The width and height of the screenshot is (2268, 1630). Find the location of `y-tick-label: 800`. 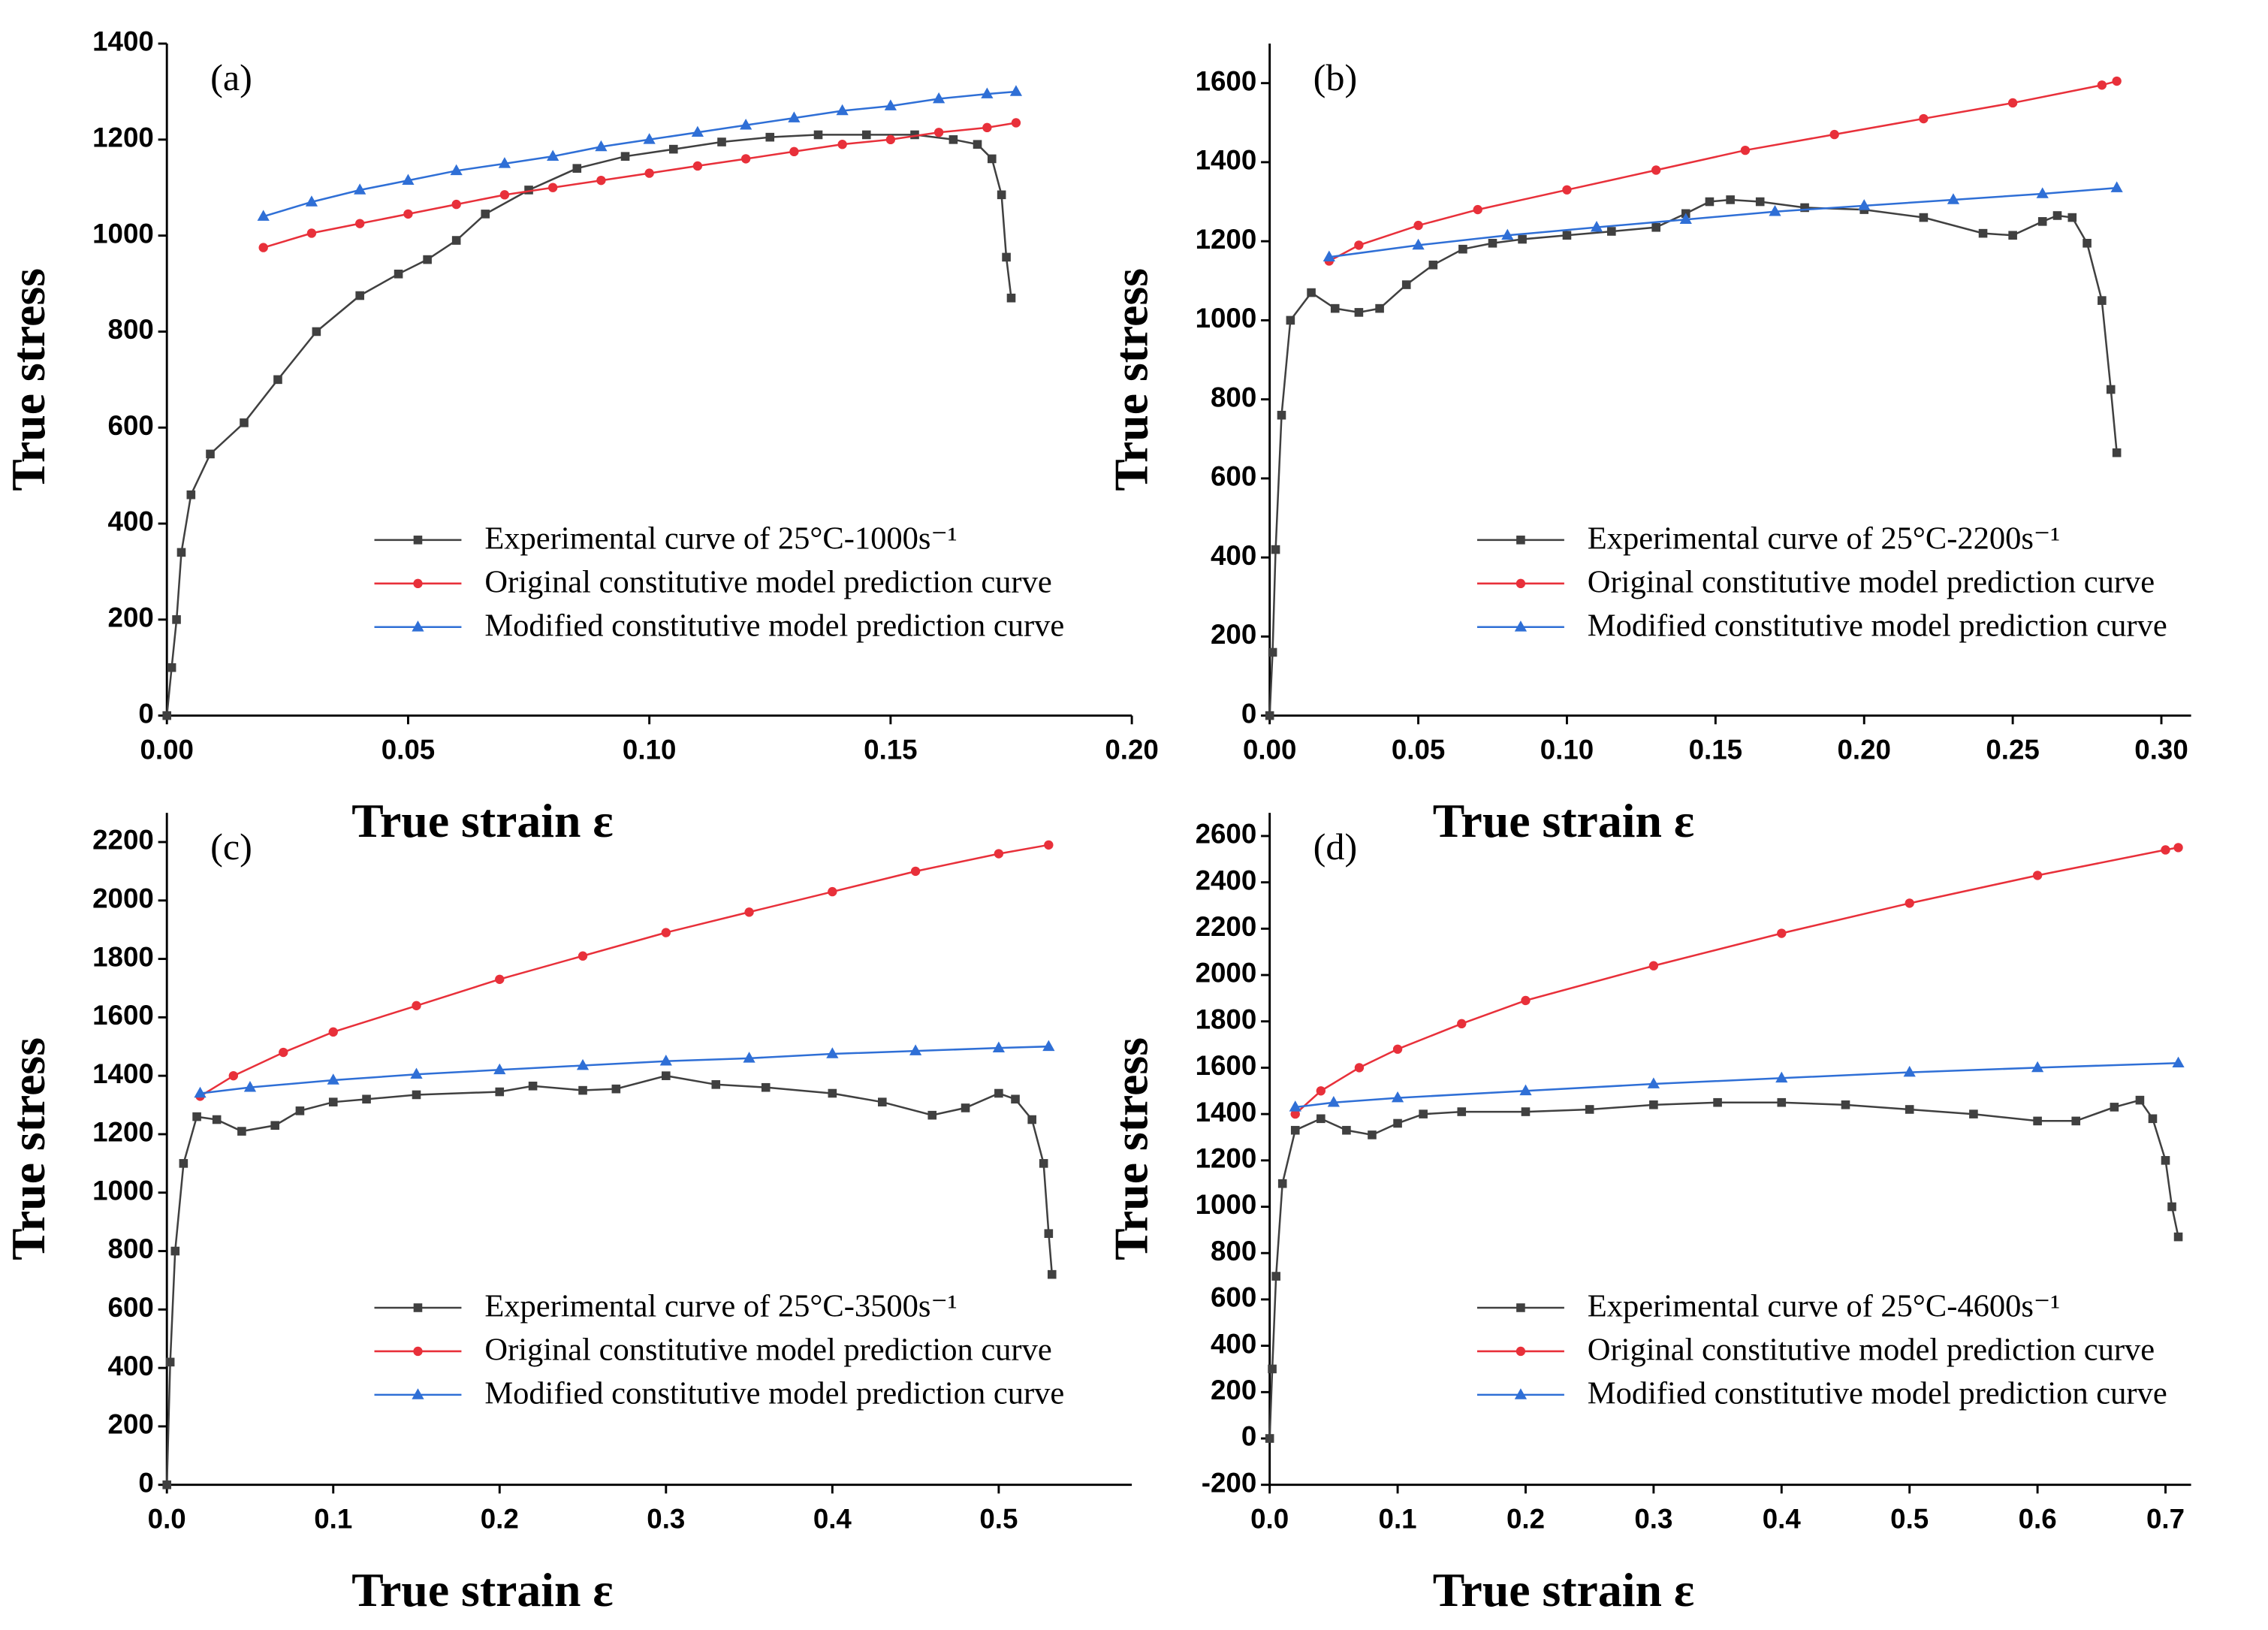

y-tick-label: 800 is located at coordinates (131, 1248).